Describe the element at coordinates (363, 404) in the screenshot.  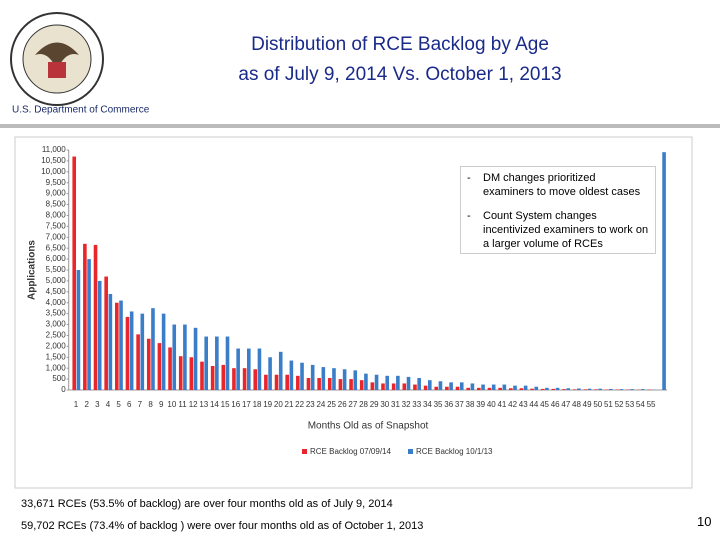
I see `x-tick-label: 28` at that location.